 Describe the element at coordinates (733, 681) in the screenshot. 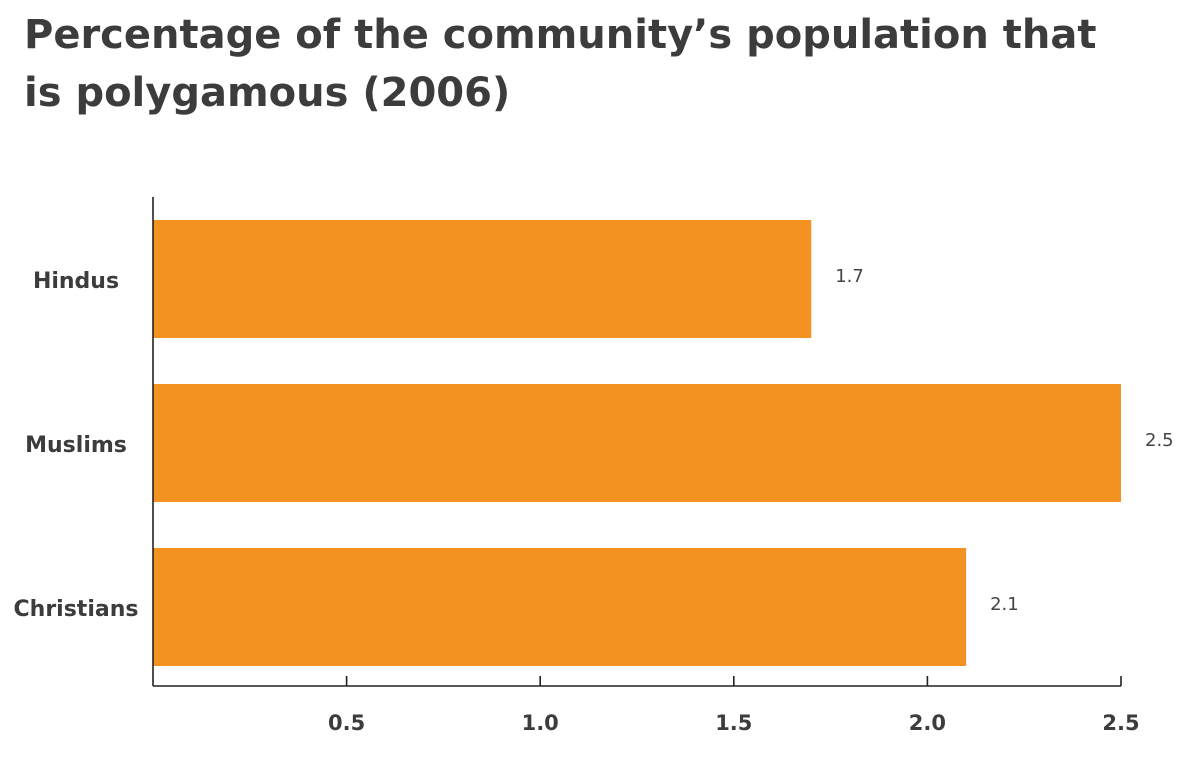

I see `x-ticks-layer` at that location.